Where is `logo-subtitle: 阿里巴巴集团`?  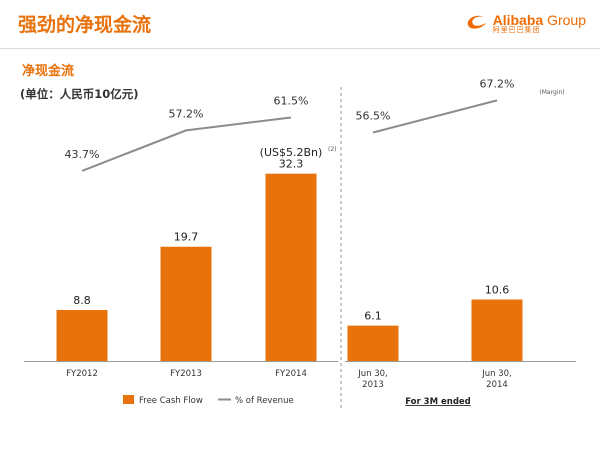 logo-subtitle: 阿里巴巴集团 is located at coordinates (516, 29).